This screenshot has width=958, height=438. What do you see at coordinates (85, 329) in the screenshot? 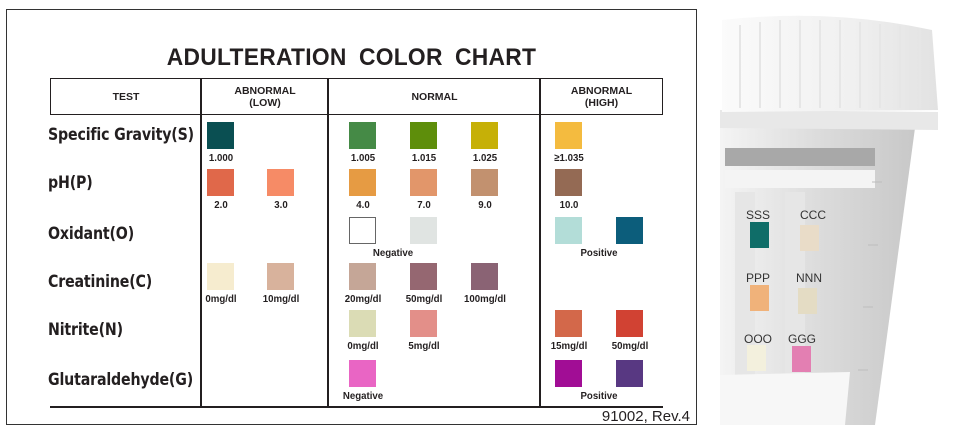
I see `test-name: Nitrite(N)` at bounding box center [85, 329].